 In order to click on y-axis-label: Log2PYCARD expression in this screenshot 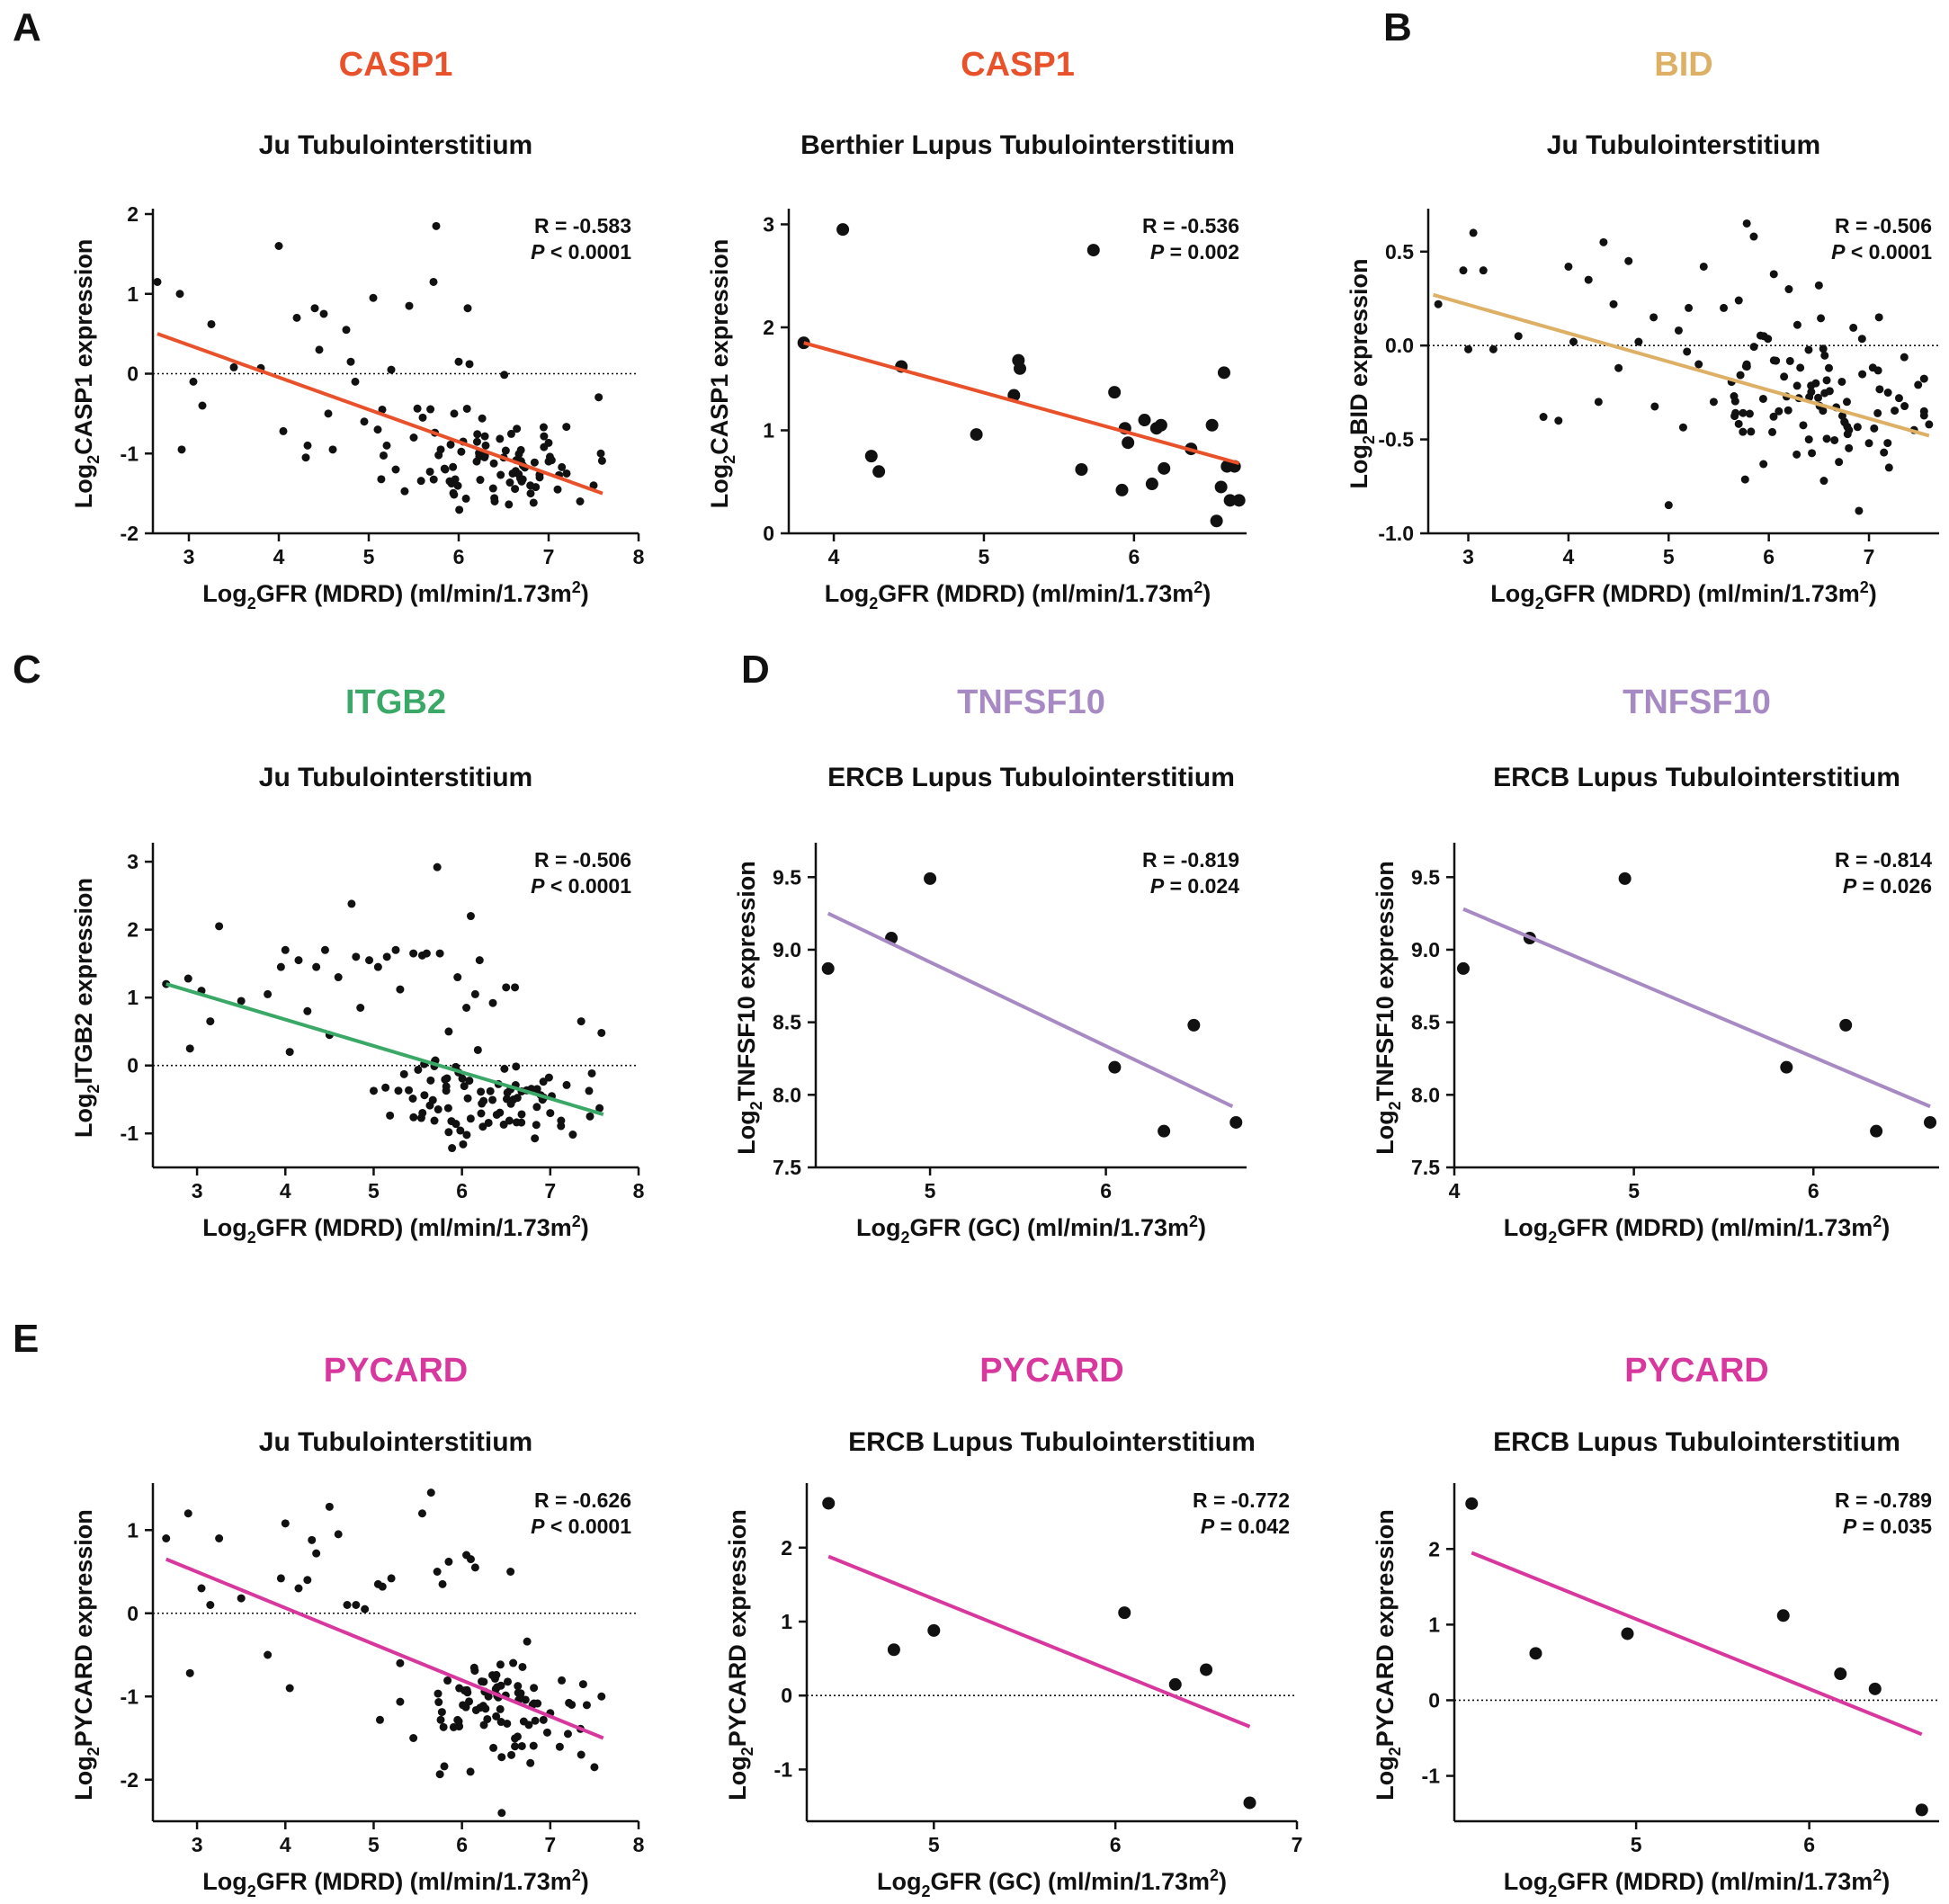, I will do `click(740, 1655)`.